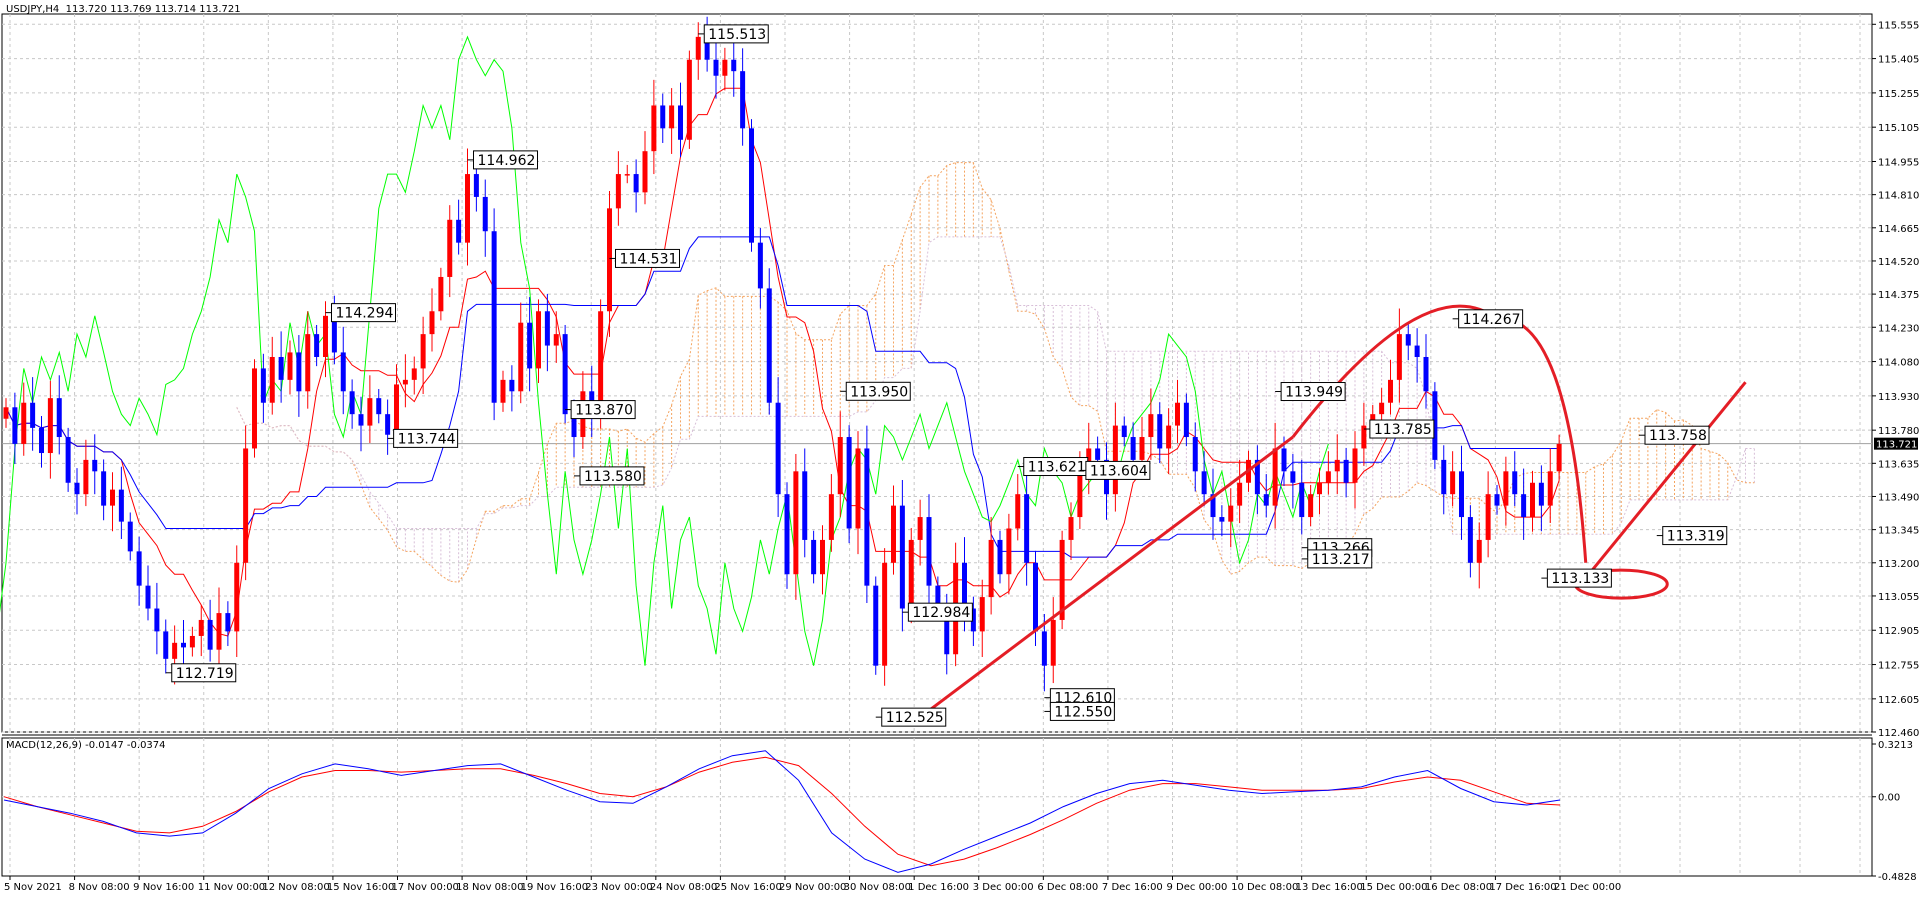  Describe the element at coordinates (33, 9) in the screenshot. I see `symbol-label: USDJPY,H4` at that location.